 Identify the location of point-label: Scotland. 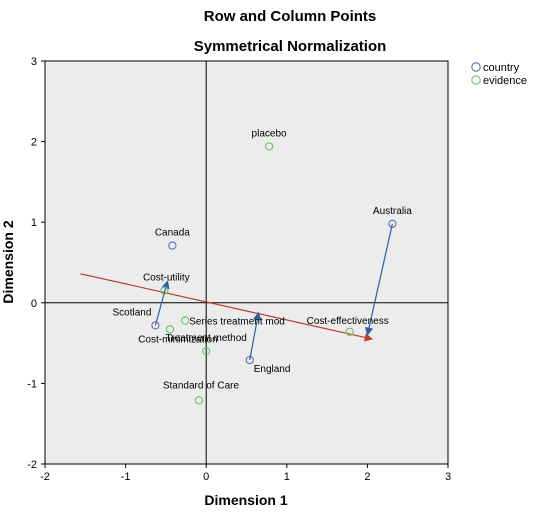
(132, 312).